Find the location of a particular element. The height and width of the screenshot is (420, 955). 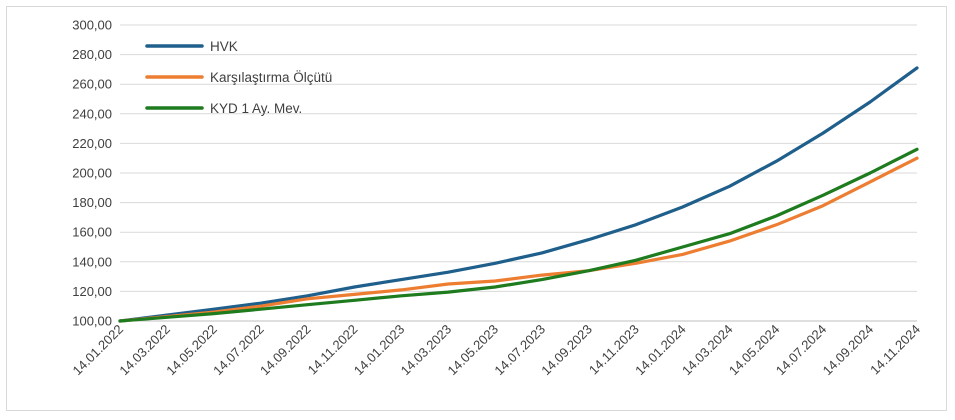

legend-label: KYD 1 Ay. Mev. is located at coordinates (256, 108).